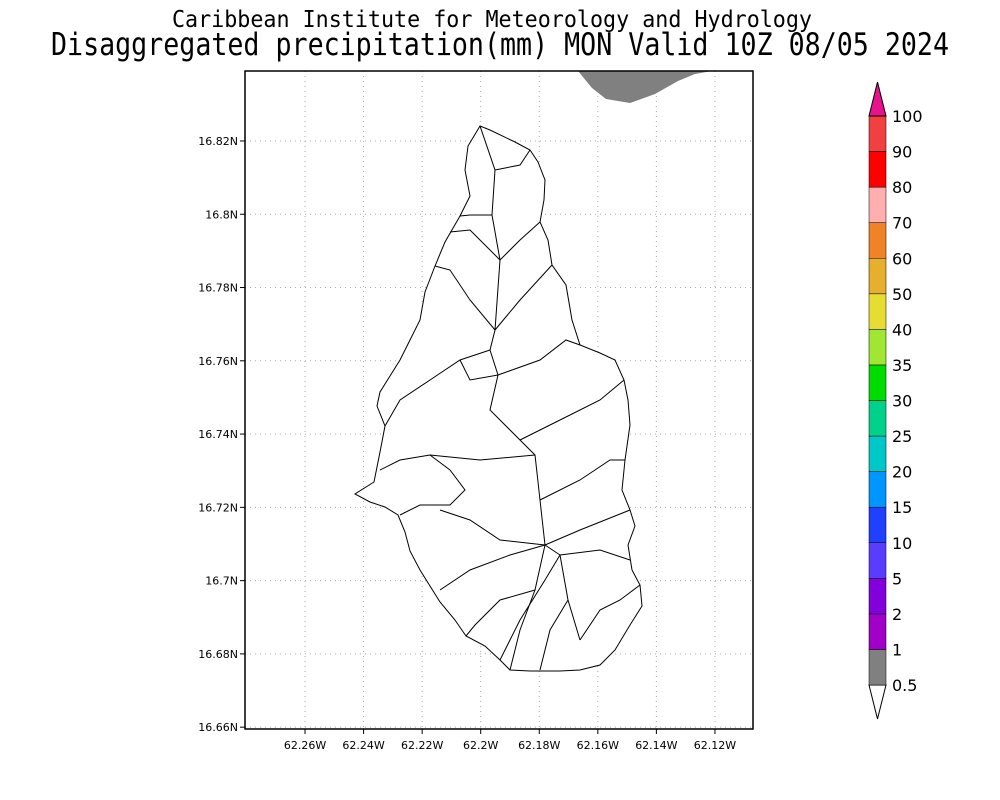  I want to click on y-tick-label: 16.7N, so click(221, 581).